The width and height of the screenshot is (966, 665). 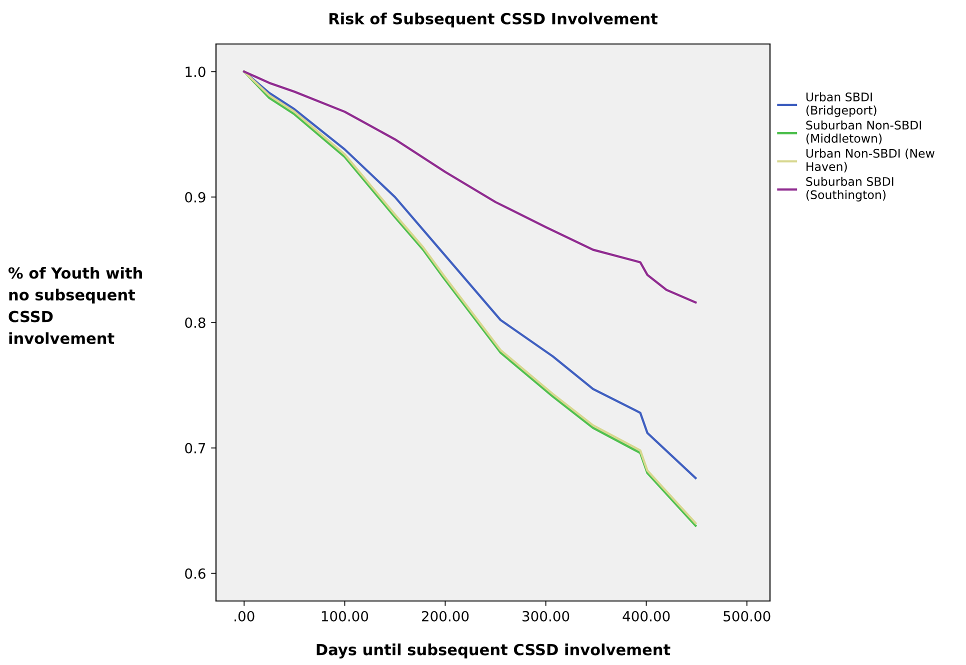 What do you see at coordinates (493, 20) in the screenshot?
I see `chart-title: Risk of Subsequent CSSD Involvement` at bounding box center [493, 20].